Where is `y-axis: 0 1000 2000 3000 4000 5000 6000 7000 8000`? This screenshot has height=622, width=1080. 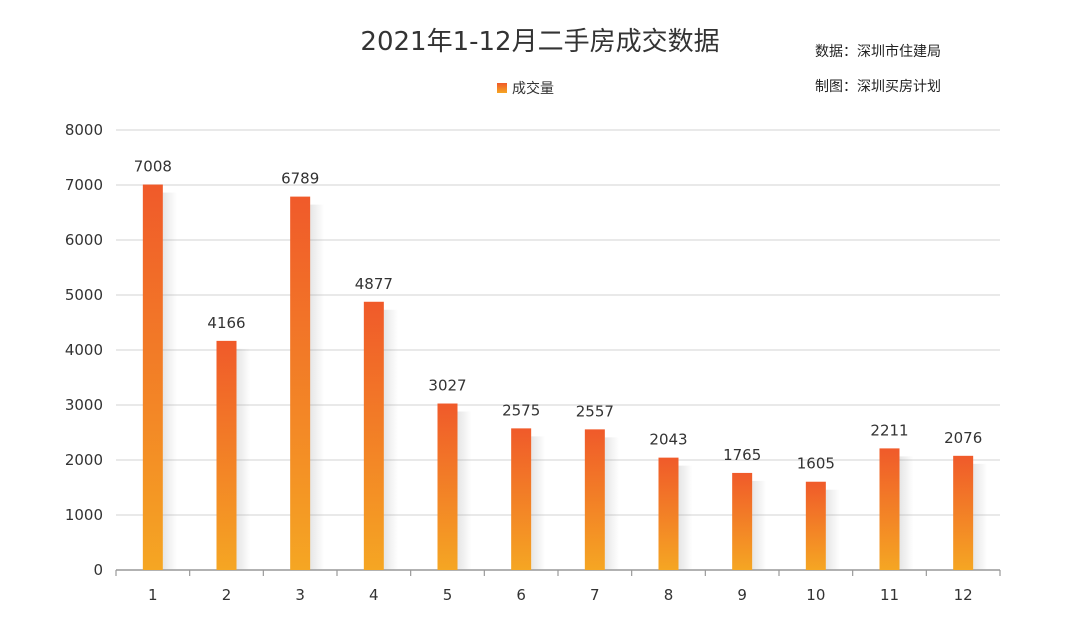
y-axis: 0 1000 2000 3000 4000 5000 6000 7000 8000 is located at coordinates (84, 350).